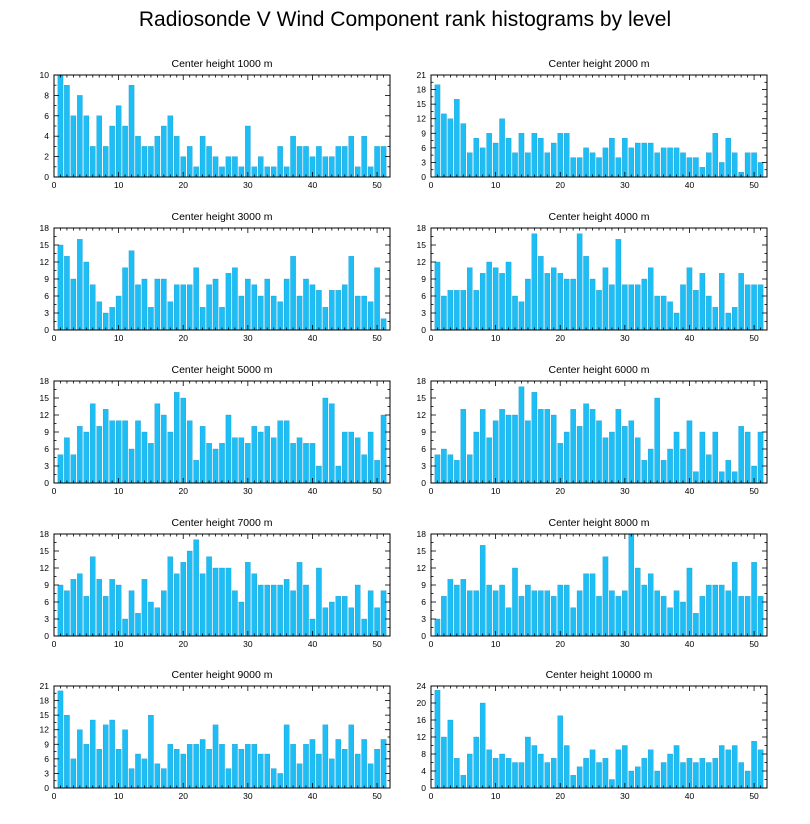 Image resolution: width=810 pixels, height=824 pixels. What do you see at coordinates (599, 675) in the screenshot?
I see `panel-title: Center height 10000 m` at bounding box center [599, 675].